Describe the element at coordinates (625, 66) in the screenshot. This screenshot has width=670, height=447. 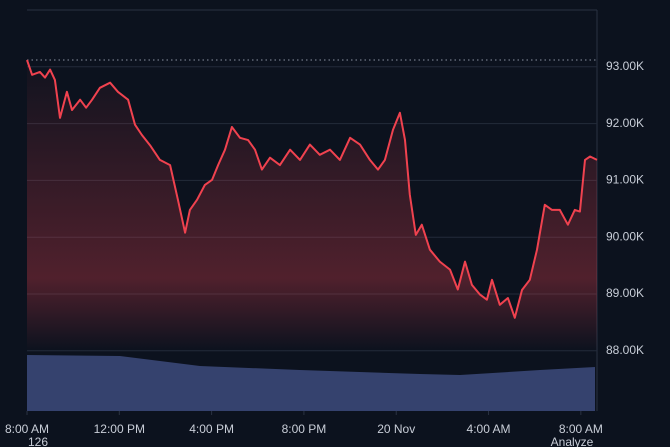
I see `y-tick-label: 93.00K` at that location.